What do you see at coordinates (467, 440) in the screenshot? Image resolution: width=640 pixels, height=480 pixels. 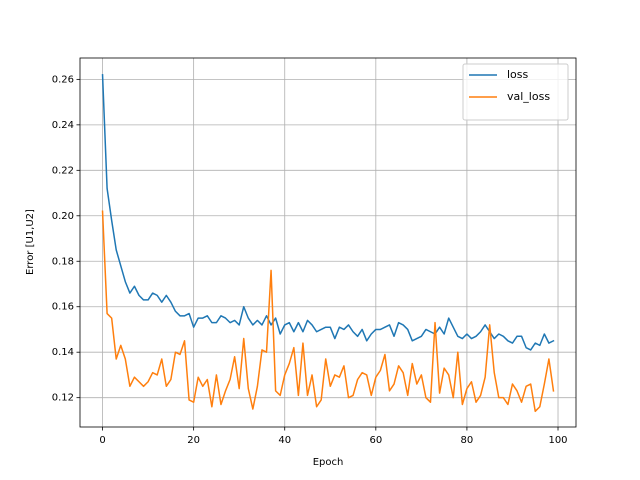 I see `x-tick-label: 80` at bounding box center [467, 440].